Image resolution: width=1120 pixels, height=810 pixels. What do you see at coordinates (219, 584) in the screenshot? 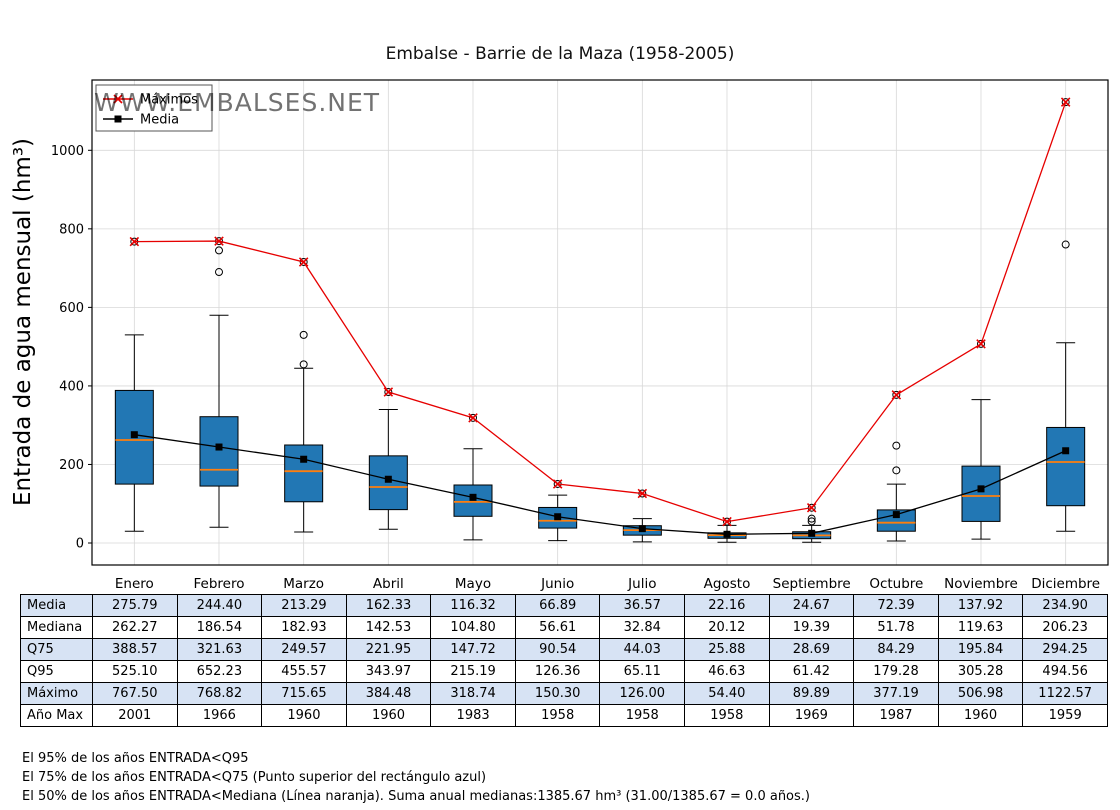
I see `month-label: Febrero` at bounding box center [219, 584].